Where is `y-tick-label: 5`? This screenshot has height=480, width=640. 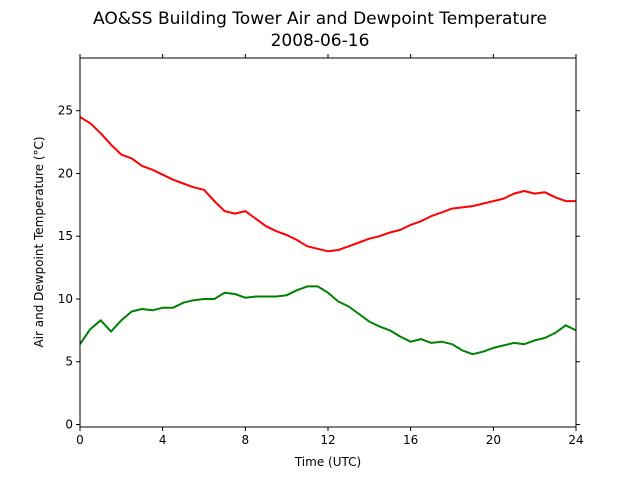 y-tick-label: 5 is located at coordinates (69, 362).